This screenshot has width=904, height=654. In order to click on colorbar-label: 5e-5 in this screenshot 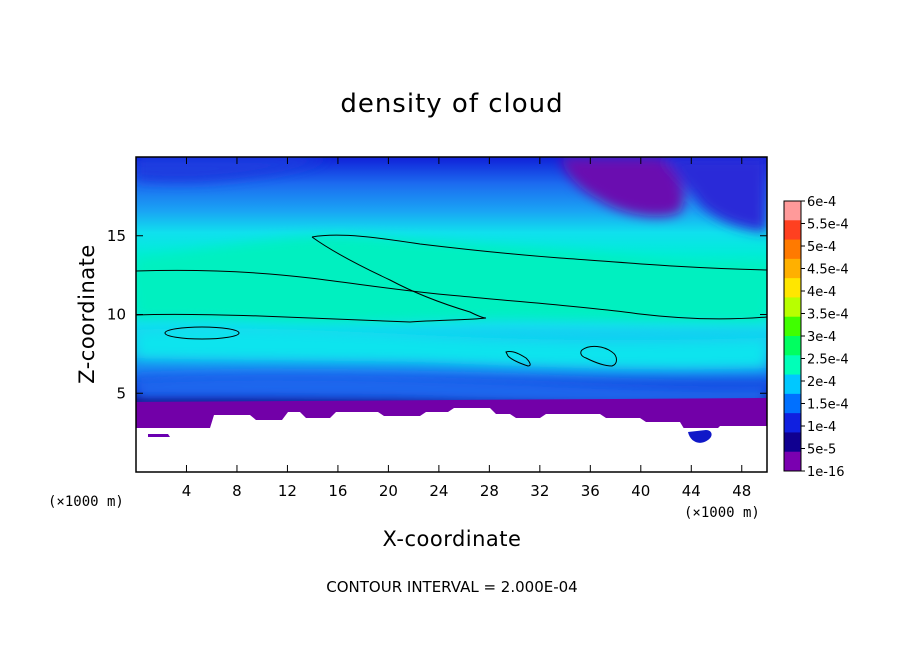, I will do `click(821, 450)`.